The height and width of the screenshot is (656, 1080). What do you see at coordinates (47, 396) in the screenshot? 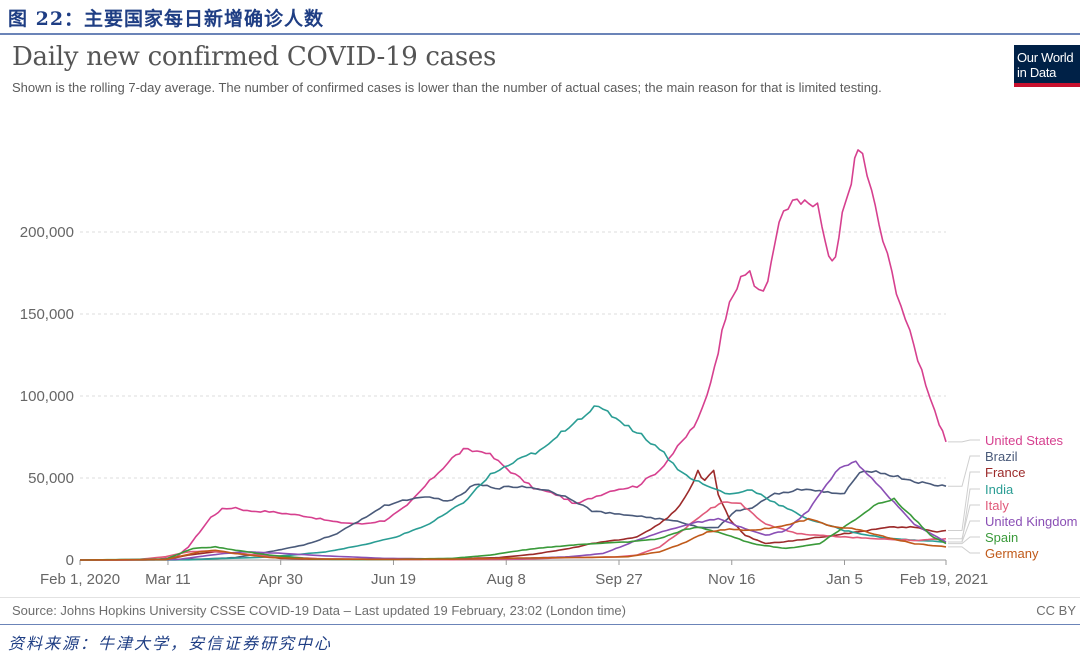
I see `y-tick-label: 100,000` at bounding box center [47, 396].